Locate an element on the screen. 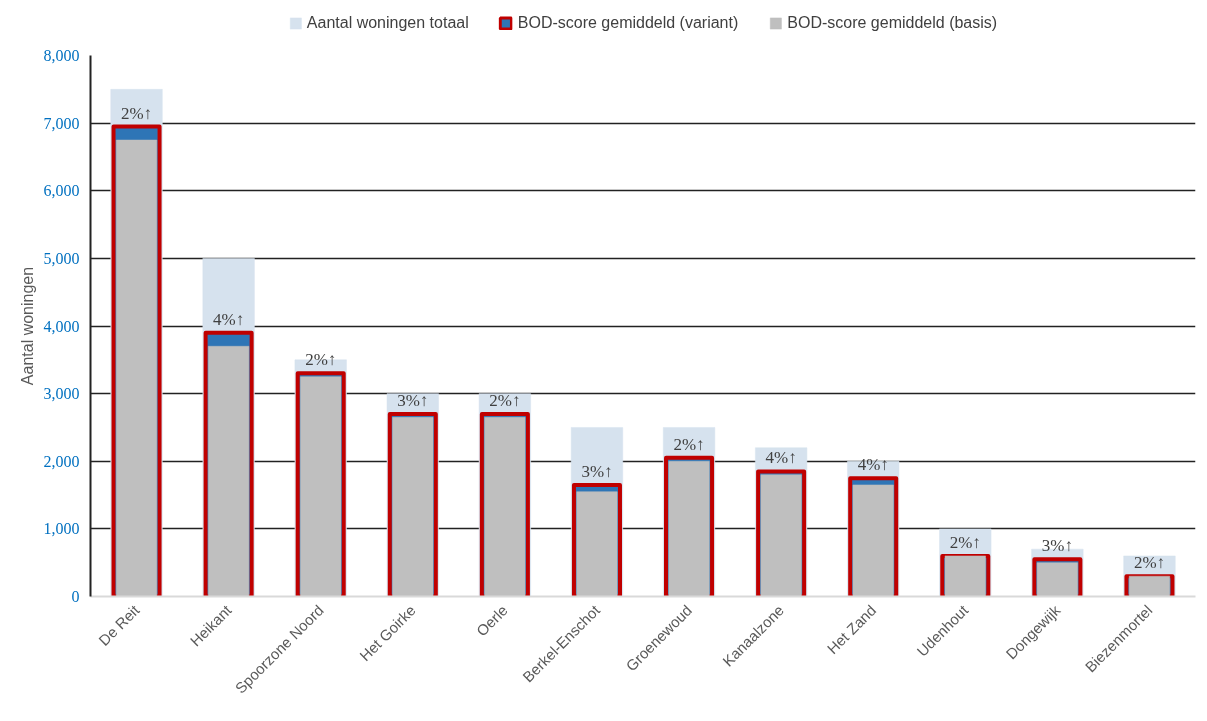  legend-label: BOD-score gemiddeld (variant) is located at coordinates (628, 22).